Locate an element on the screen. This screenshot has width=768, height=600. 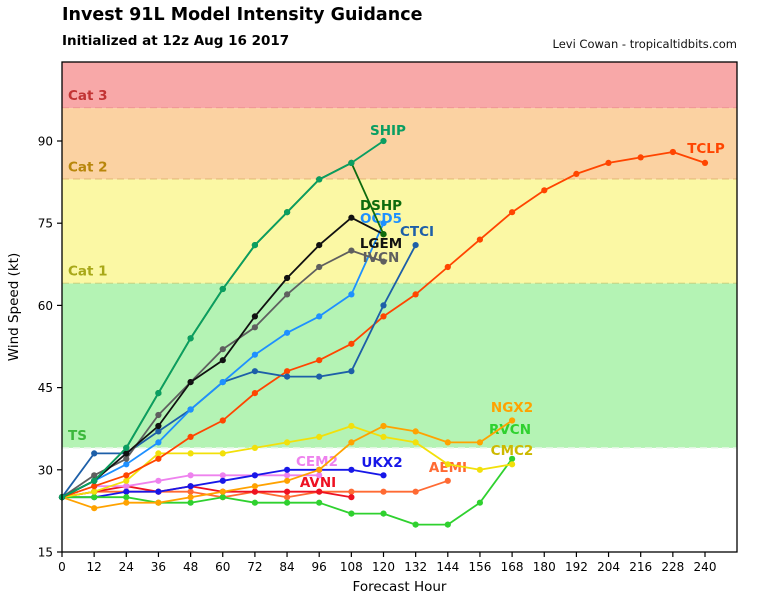
series-point-RVCN-h120 is located at coordinates (383, 513).